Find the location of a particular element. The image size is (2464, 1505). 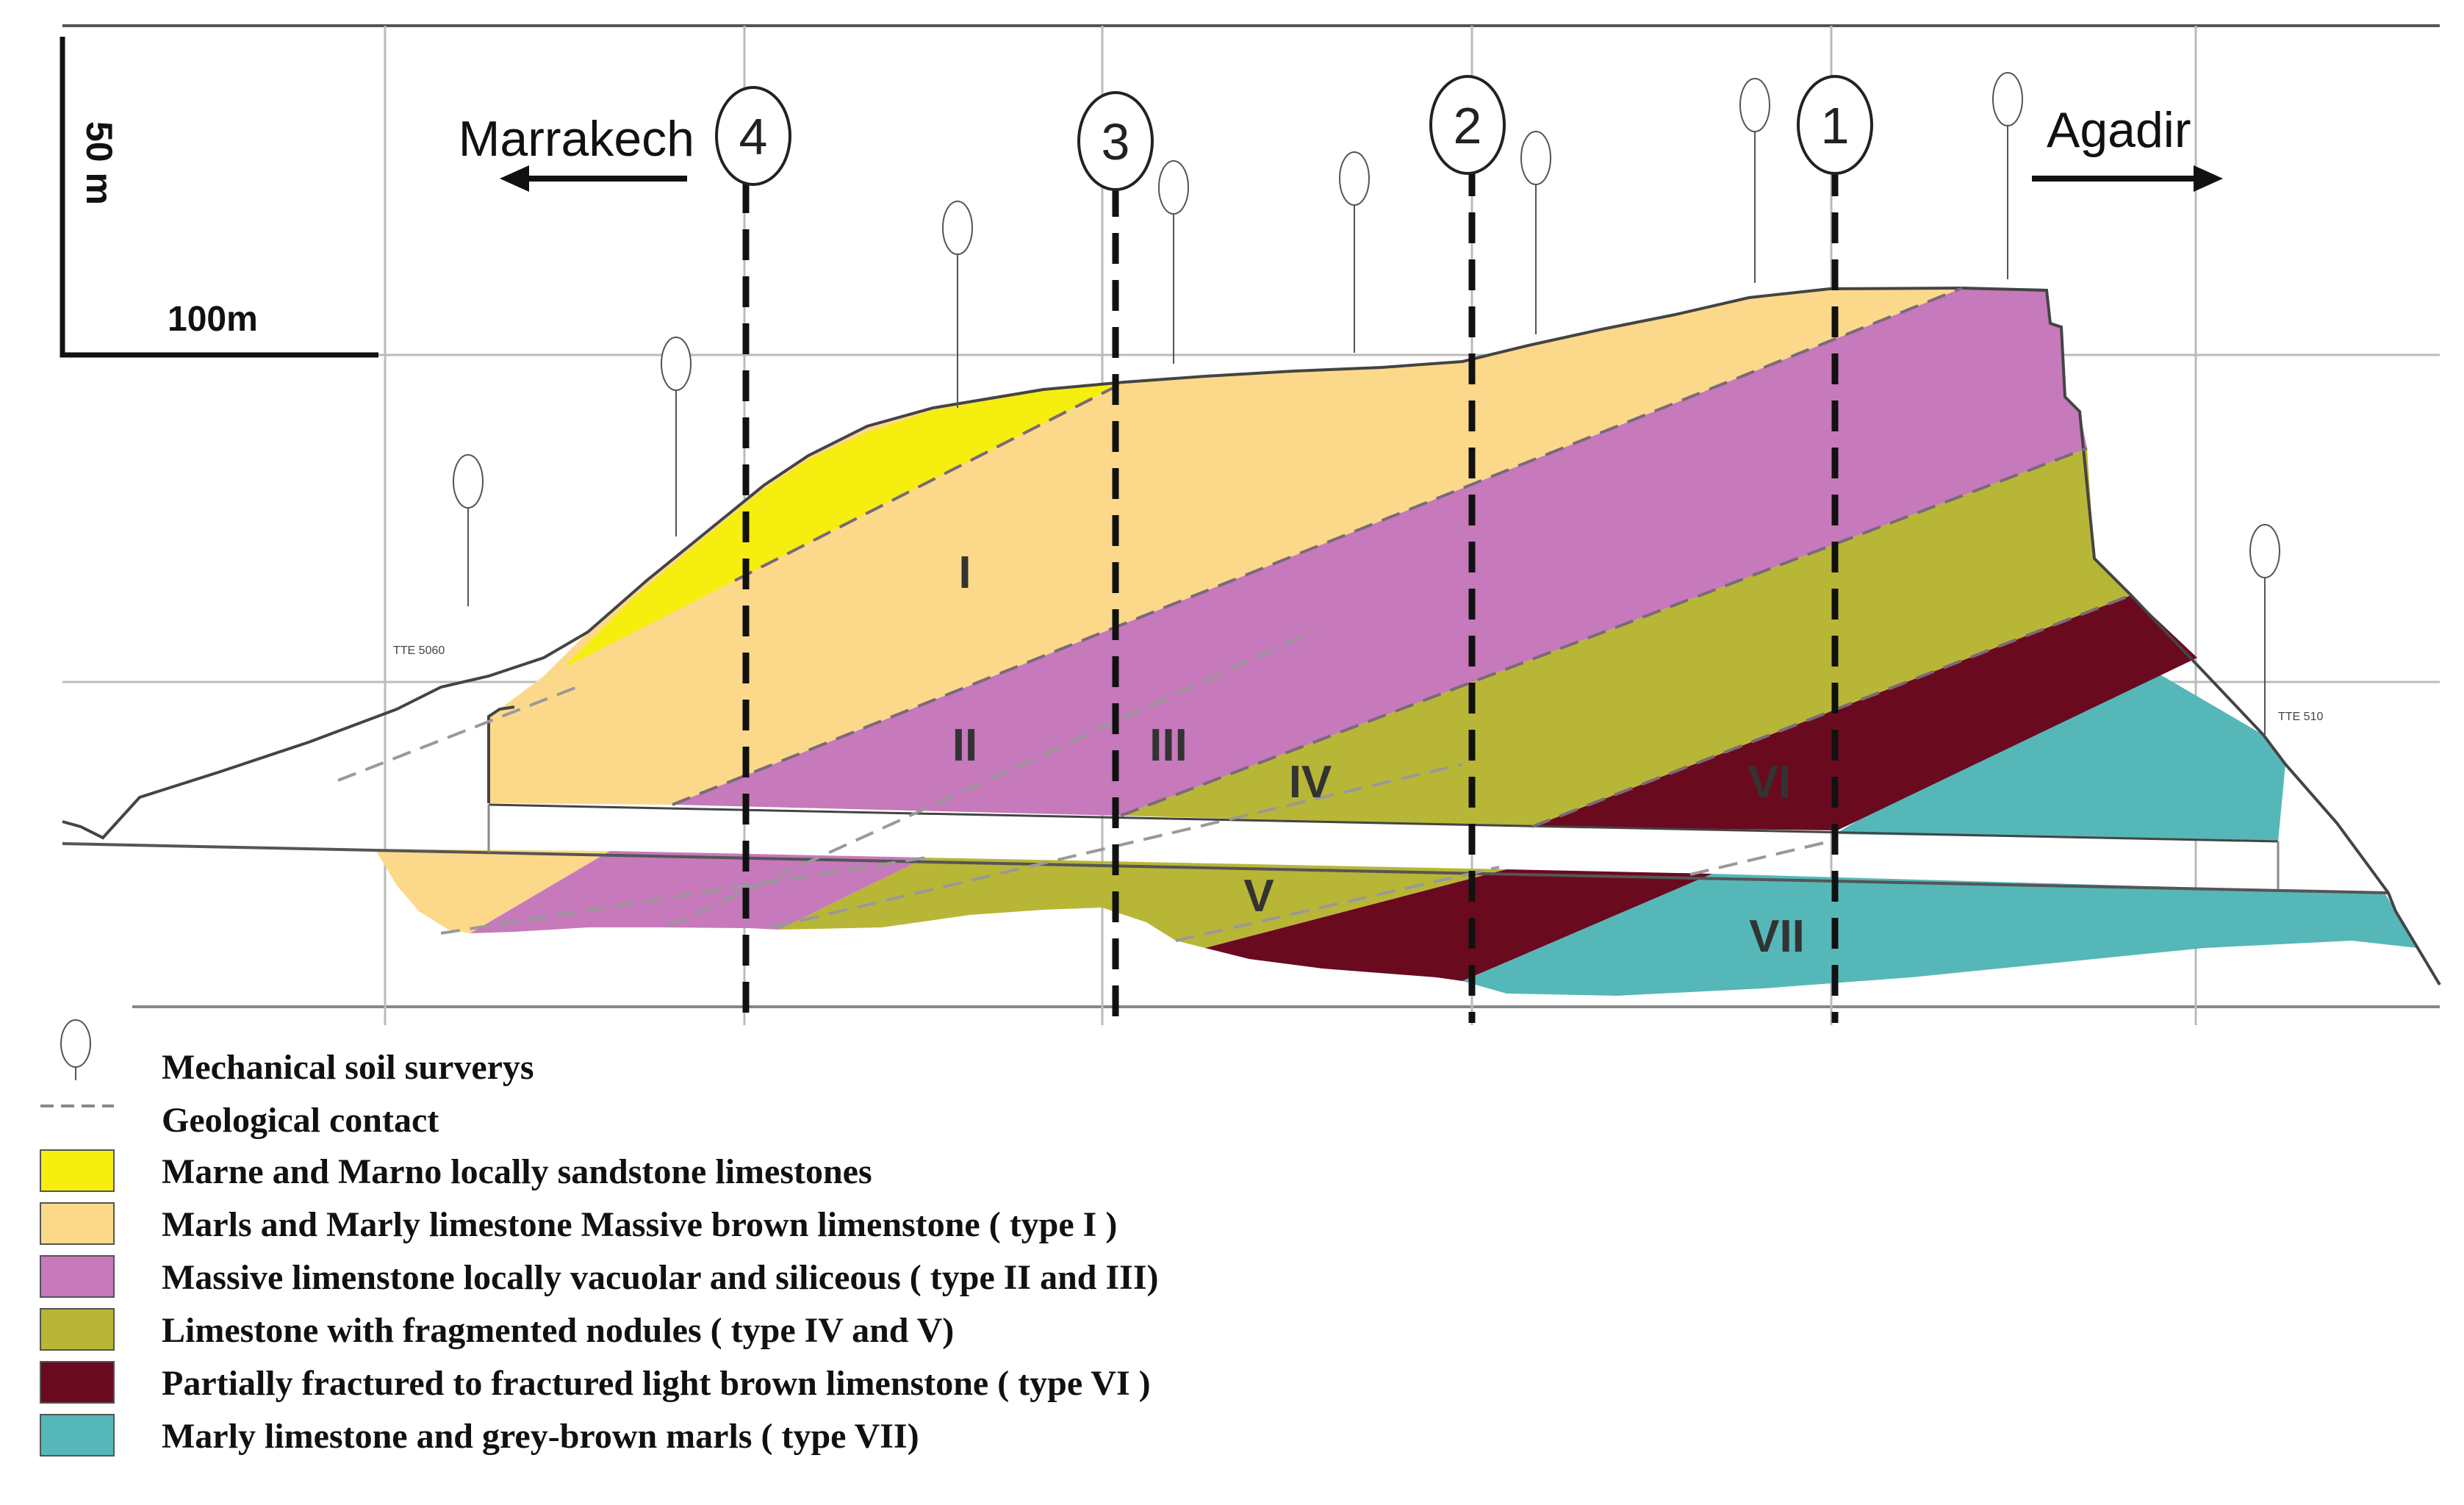

lower-block is located at coordinates (1240, 919).